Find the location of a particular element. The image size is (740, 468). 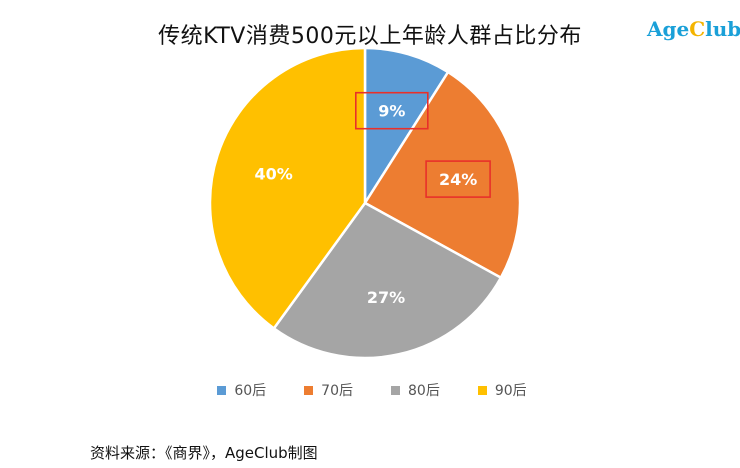

pie-data-label: 27% is located at coordinates (386, 297).